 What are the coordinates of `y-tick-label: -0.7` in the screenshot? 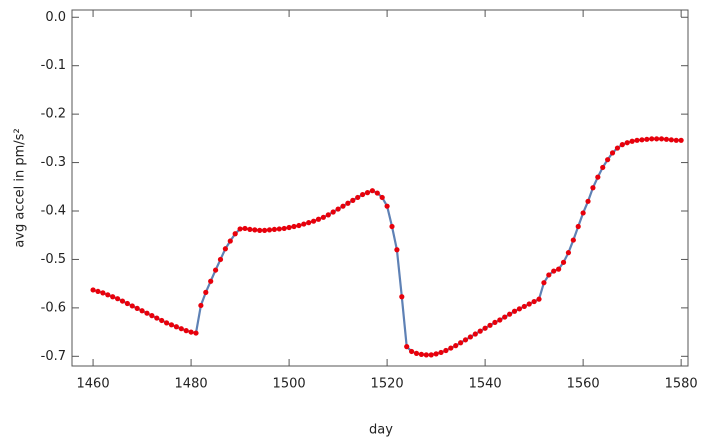 It's located at (53, 356).